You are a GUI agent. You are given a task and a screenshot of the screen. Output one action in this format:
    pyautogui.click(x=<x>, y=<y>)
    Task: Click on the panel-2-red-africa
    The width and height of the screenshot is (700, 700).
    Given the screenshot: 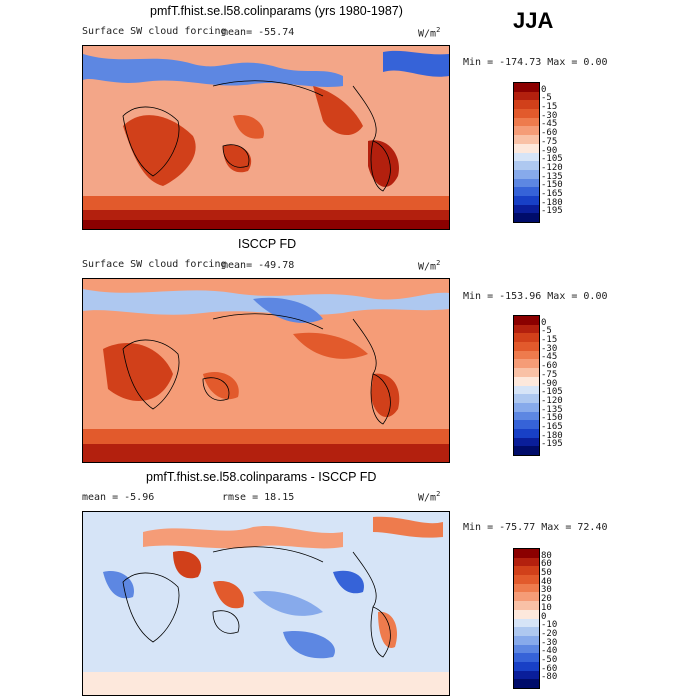 What is the action you would take?
    pyautogui.click(x=138, y=372)
    